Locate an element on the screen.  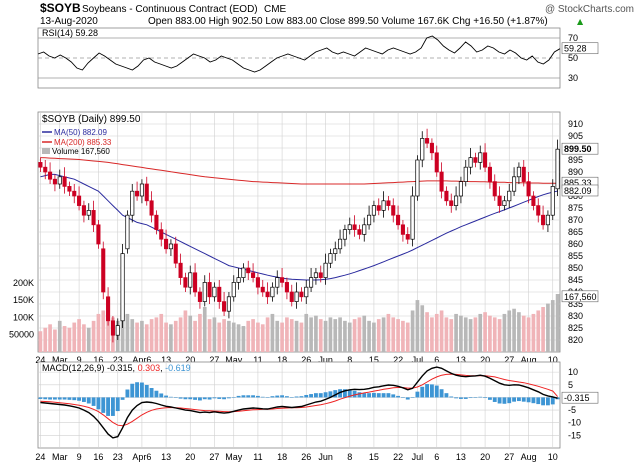
rsi-last-value-box is located at coordinates (580, 48).